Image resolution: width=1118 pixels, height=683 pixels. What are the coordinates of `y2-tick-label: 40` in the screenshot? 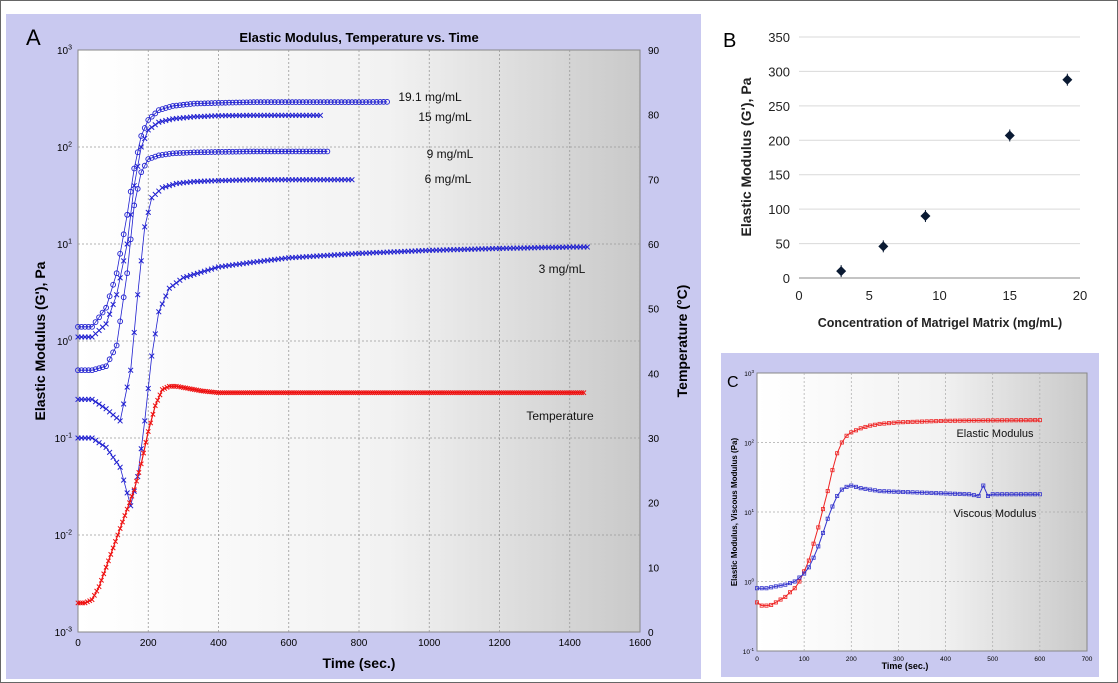 It's located at (654, 374).